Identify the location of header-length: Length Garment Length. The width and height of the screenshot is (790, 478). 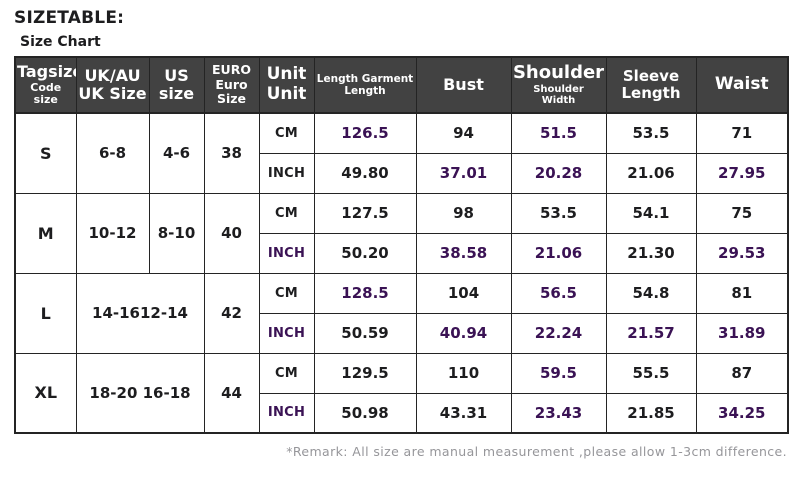
(365, 85).